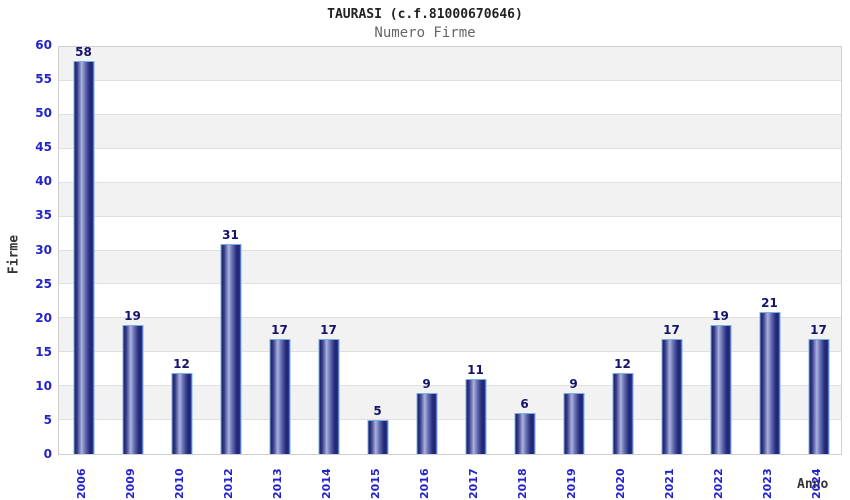 This screenshot has height=500, width=850. Describe the element at coordinates (375, 483) in the screenshot. I see `x-tick-label: 2015` at that location.